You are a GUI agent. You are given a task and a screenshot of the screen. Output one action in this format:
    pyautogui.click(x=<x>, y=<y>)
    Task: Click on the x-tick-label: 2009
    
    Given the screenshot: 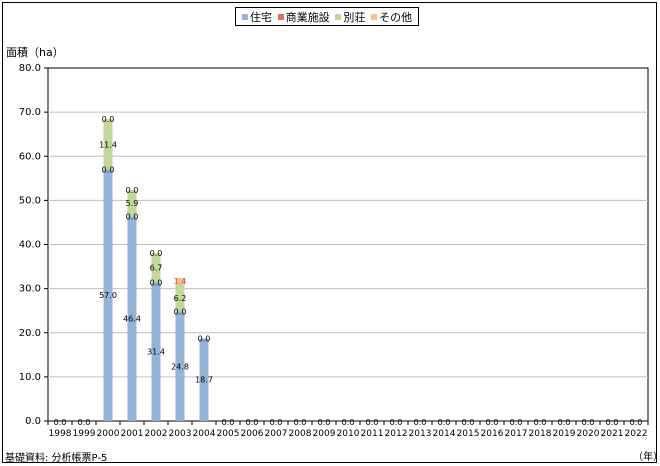 What is the action you would take?
    pyautogui.click(x=324, y=434)
    